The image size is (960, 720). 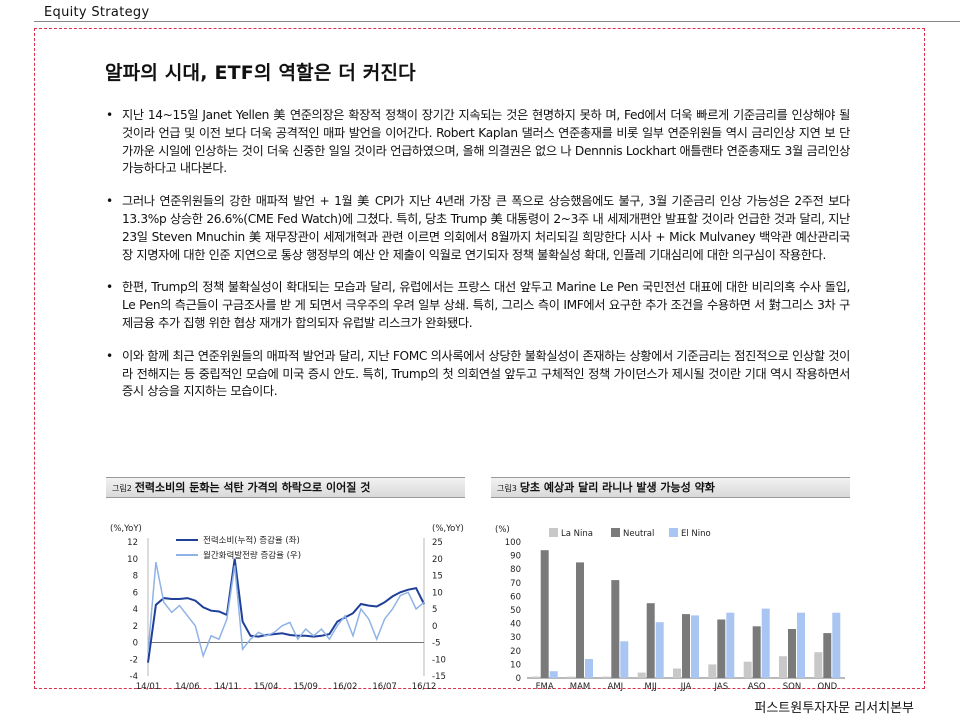 I want to click on x-axis-tick-label: AMJ, so click(x=616, y=687).